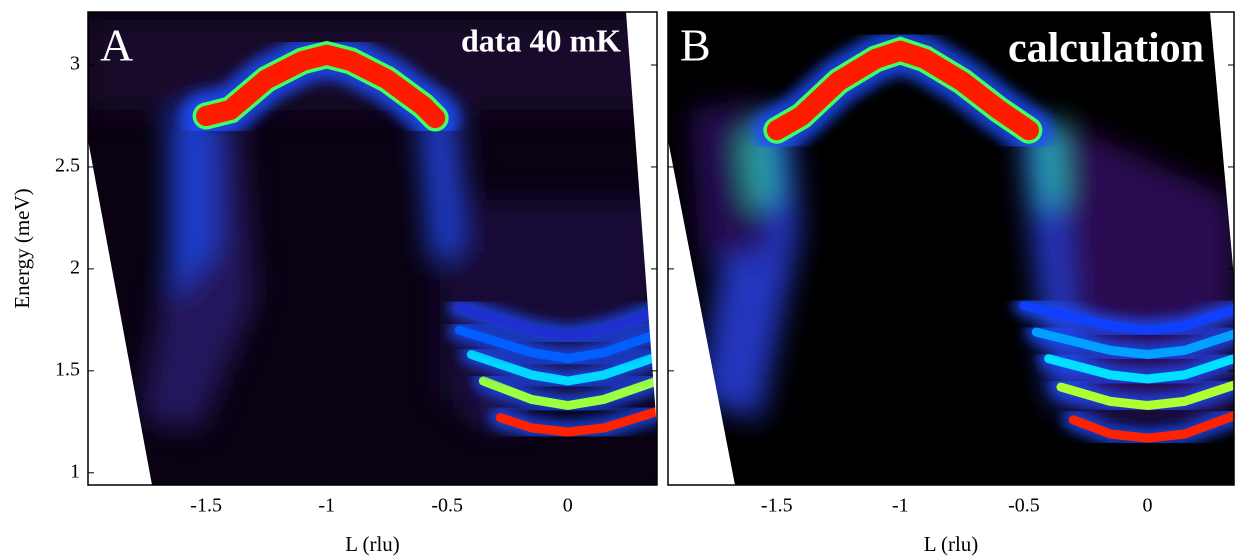  I want to click on panel-subtitle: calculation, so click(1106, 49).